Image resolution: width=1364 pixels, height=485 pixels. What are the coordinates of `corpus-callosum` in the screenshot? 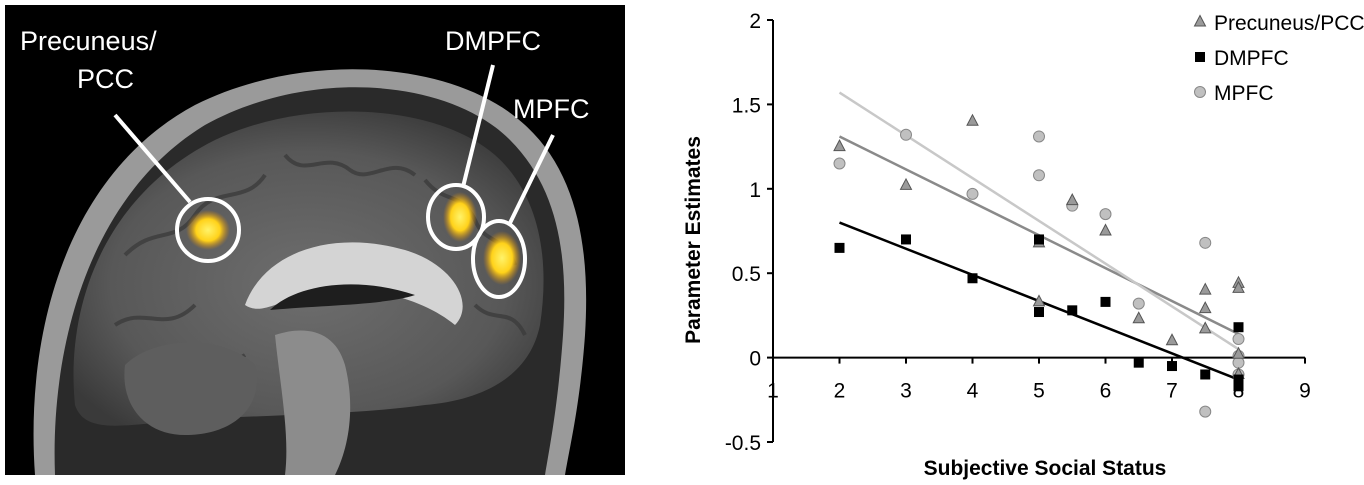 It's located at (354, 283).